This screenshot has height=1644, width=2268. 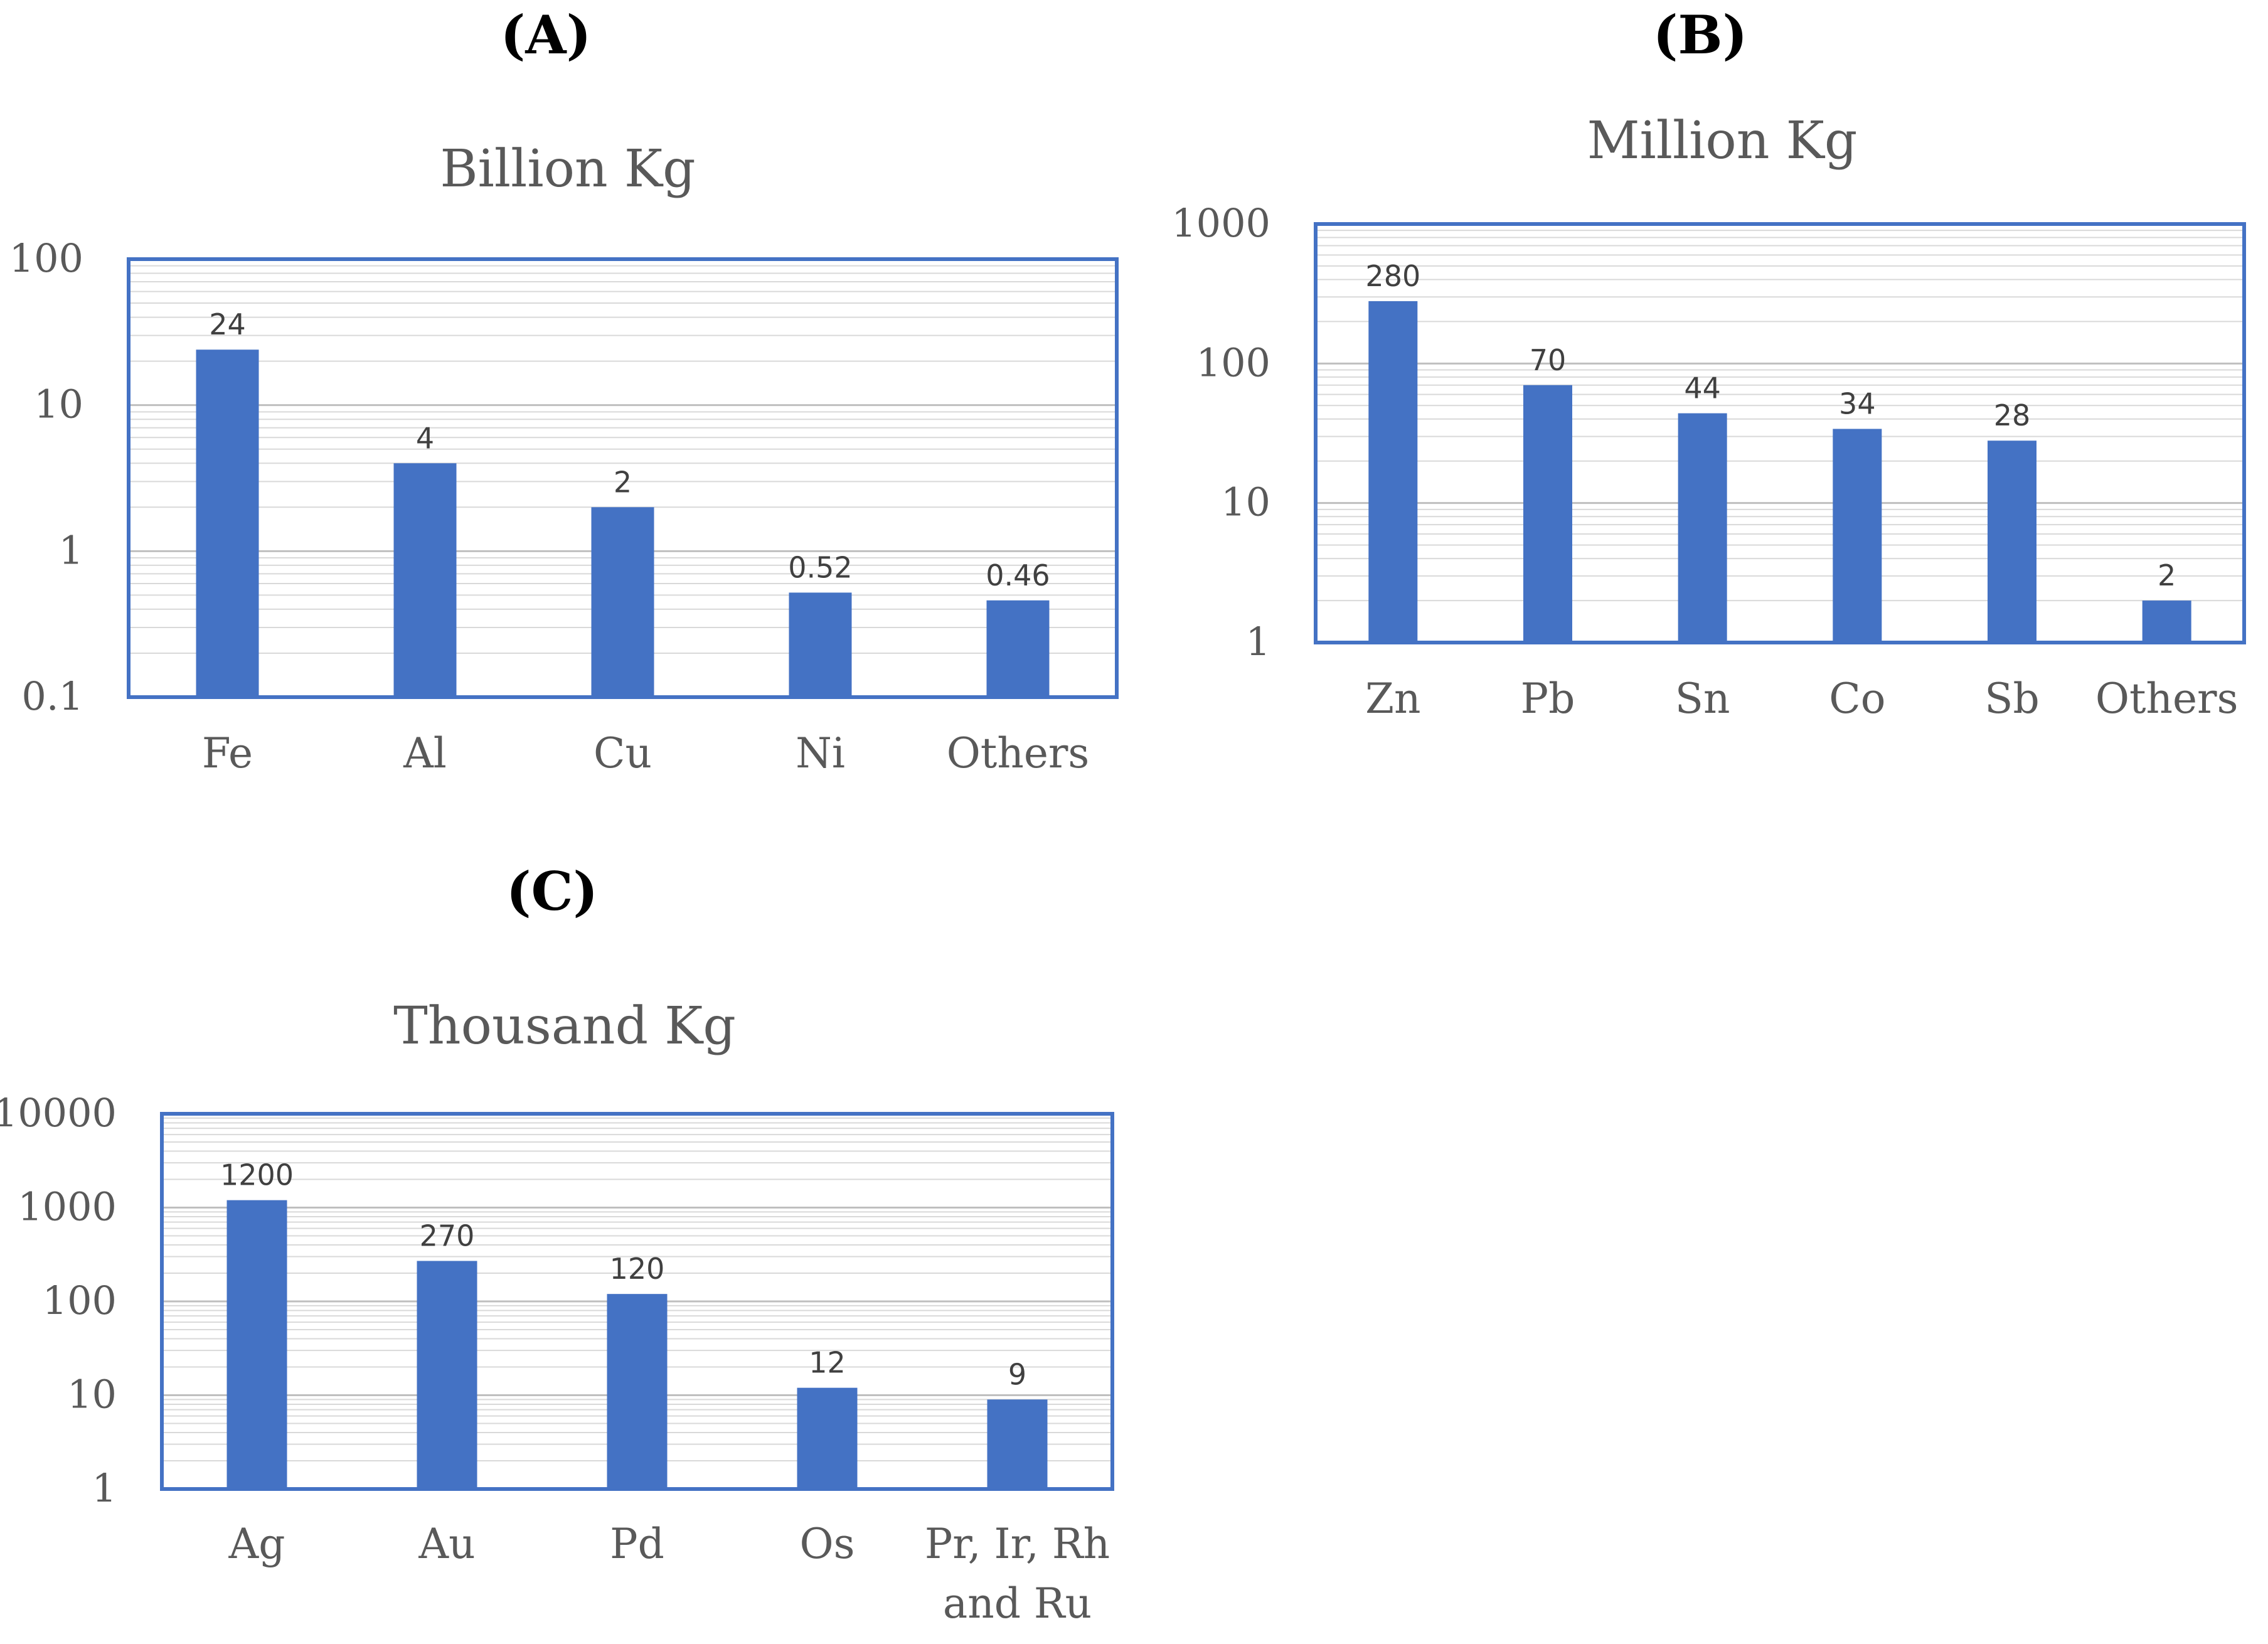 I want to click on data-label: 1200, so click(x=257, y=1175).